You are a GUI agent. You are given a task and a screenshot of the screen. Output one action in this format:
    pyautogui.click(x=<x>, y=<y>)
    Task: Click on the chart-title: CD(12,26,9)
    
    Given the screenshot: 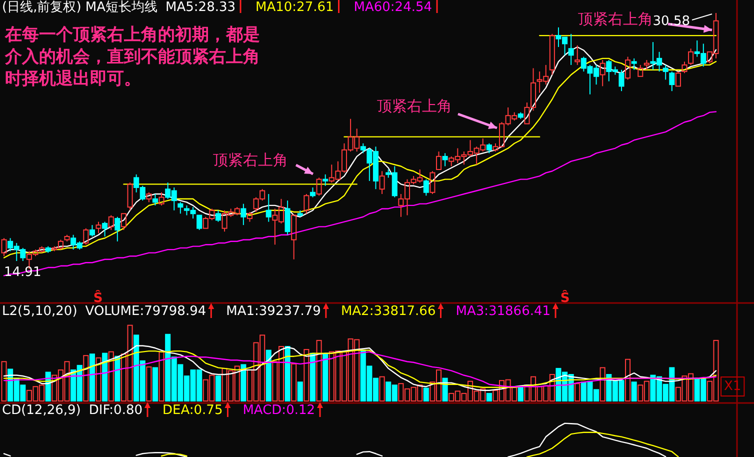 What is the action you would take?
    pyautogui.click(x=41, y=410)
    